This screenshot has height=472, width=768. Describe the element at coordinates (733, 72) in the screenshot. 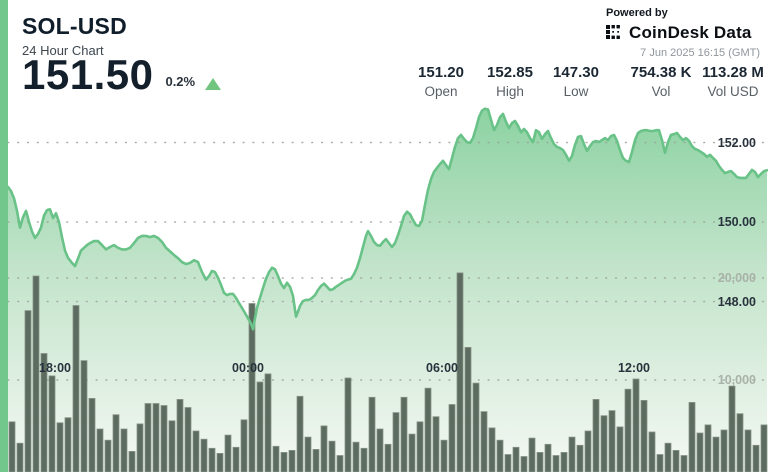

I see `volume-usd-value: 113.28 M` at that location.